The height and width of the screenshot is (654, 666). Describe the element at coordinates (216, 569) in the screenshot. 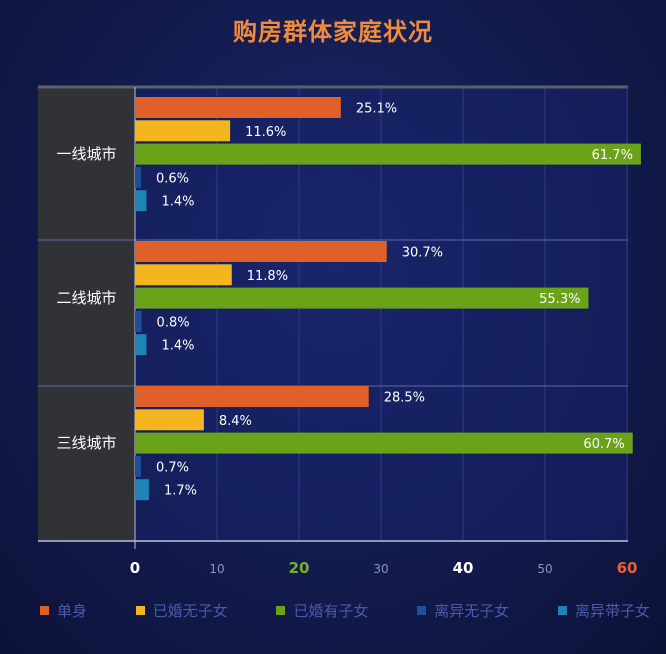

I see `x-tick-label: 10` at that location.